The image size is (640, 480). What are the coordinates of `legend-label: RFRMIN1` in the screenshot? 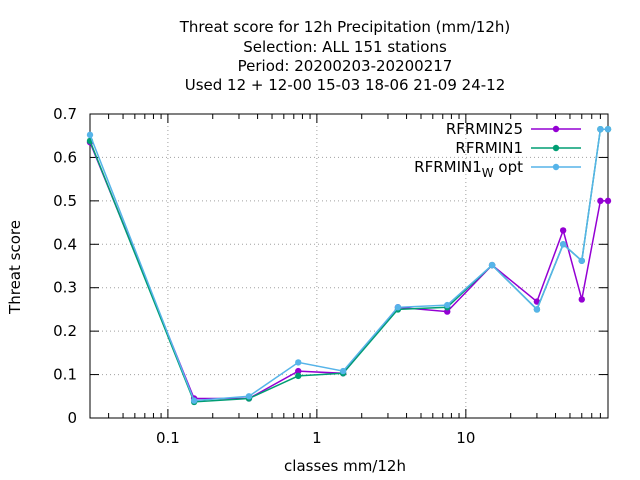 It's located at (489, 148).